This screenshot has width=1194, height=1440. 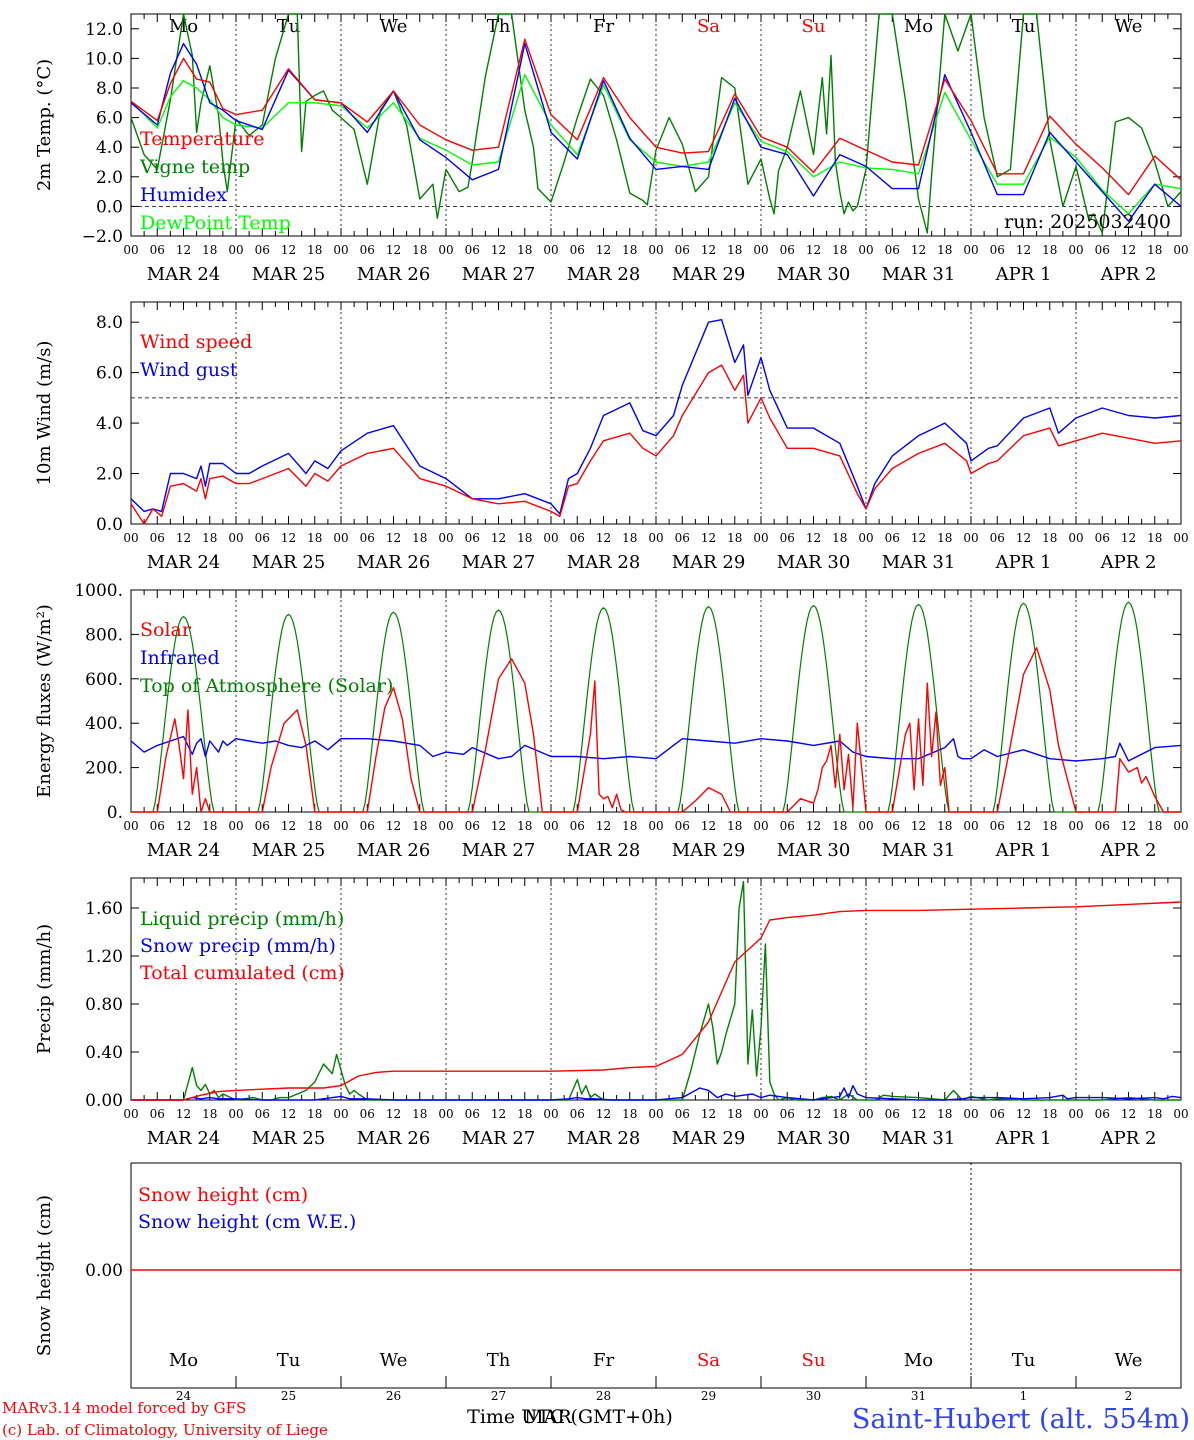 What do you see at coordinates (394, 1138) in the screenshot?
I see `date-label: MAR 26` at bounding box center [394, 1138].